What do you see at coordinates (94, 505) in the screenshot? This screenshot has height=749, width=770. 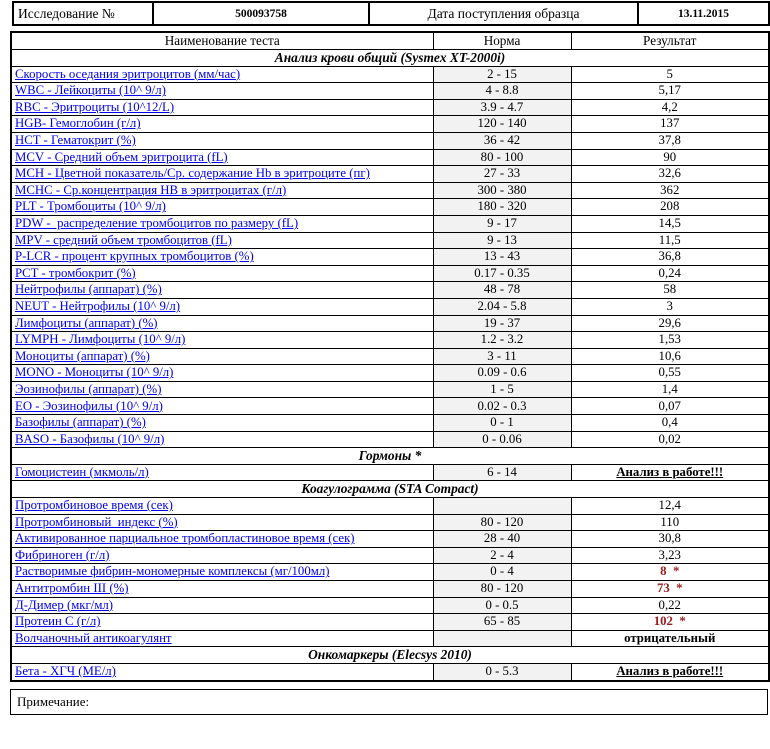 I see `test-name-link: Протромбиновое время (сек)` at bounding box center [94, 505].